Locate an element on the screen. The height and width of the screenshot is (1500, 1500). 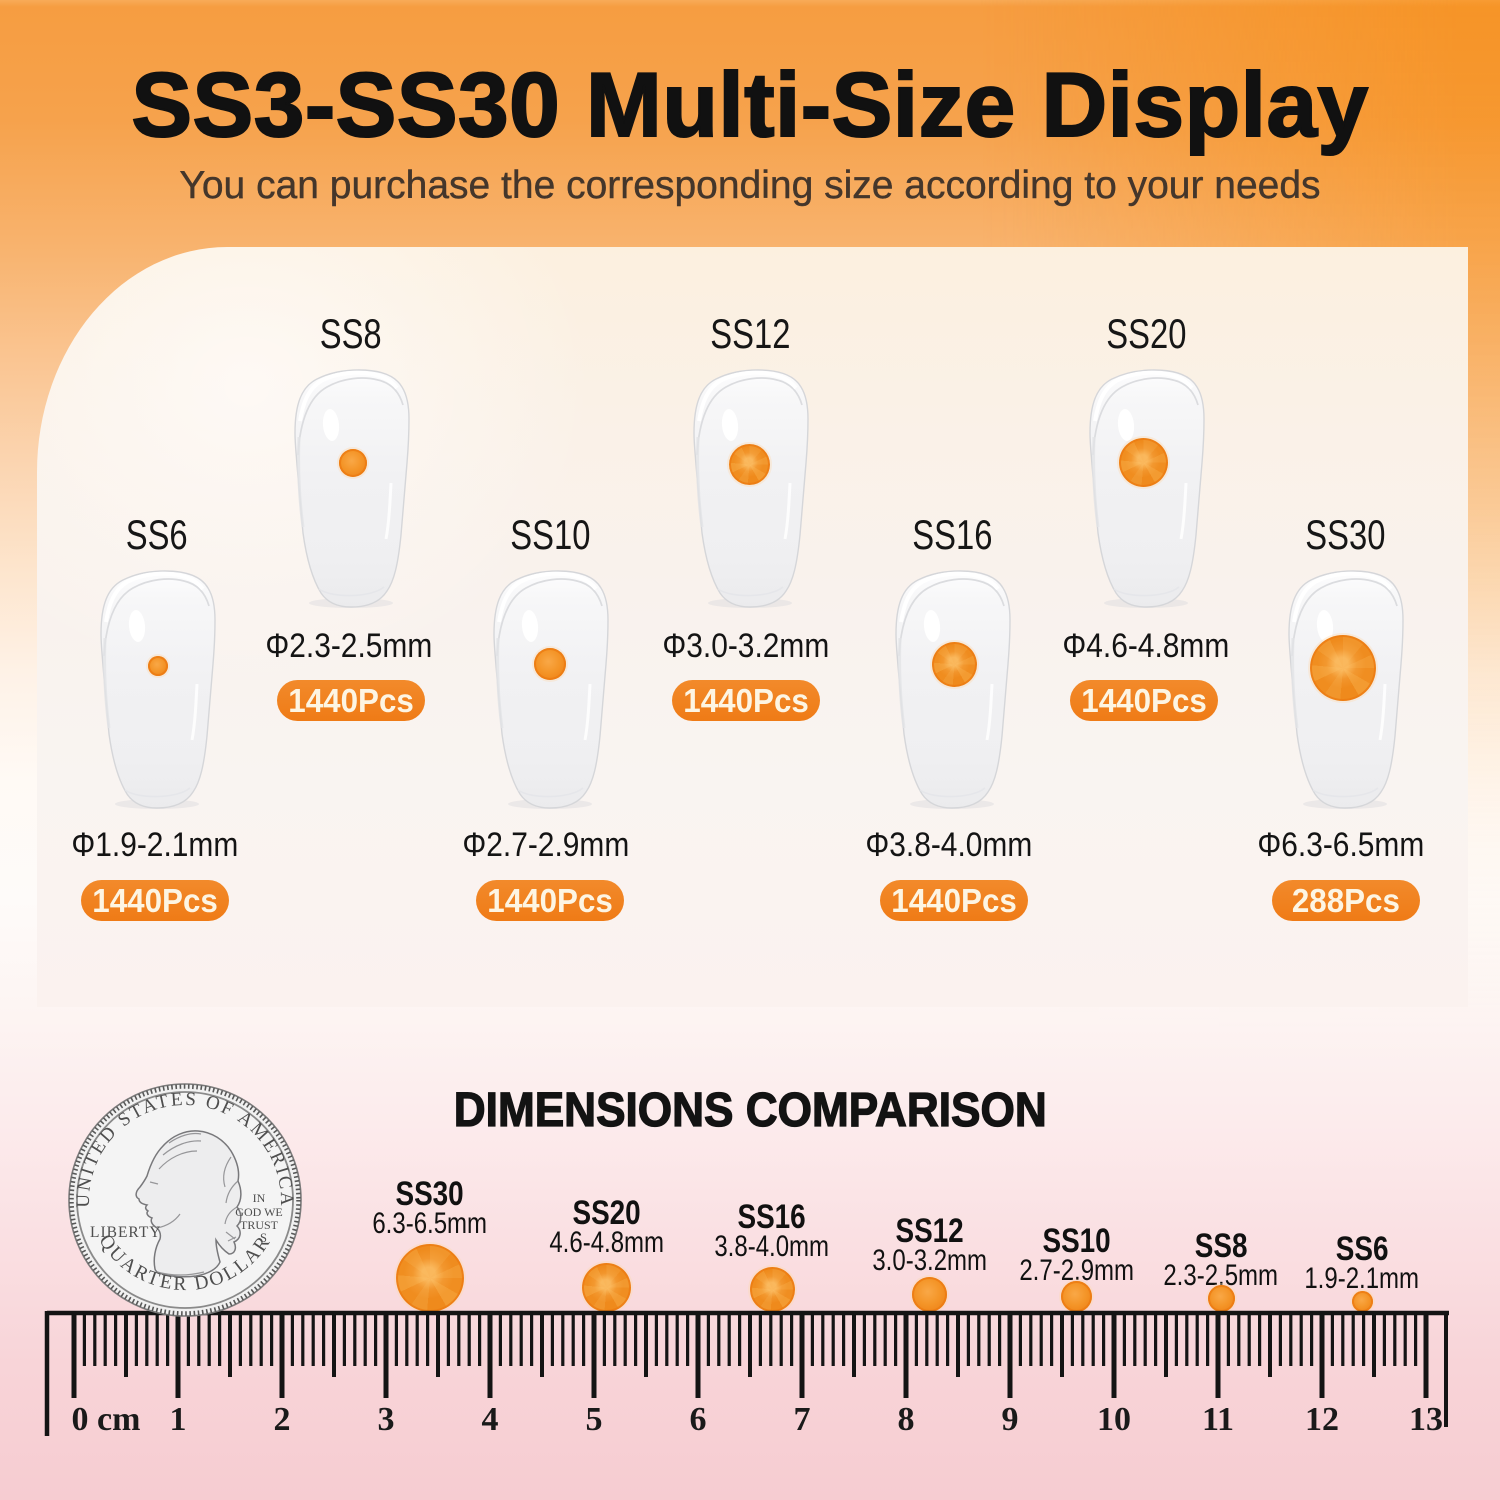
svg-text: 4 is located at coordinates (490, 1419).